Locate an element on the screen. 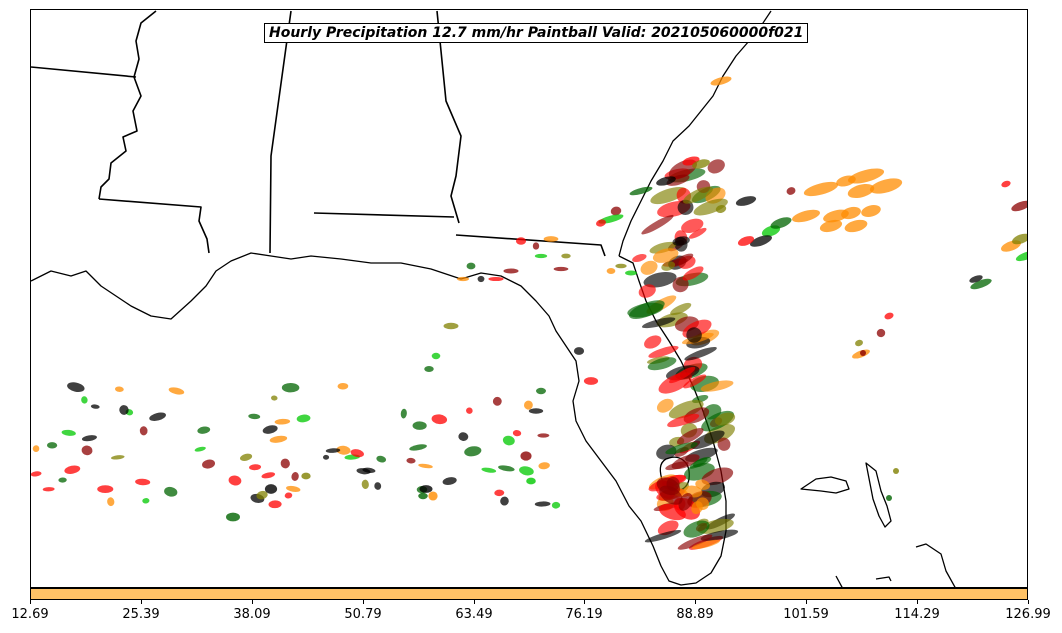 The height and width of the screenshot is (633, 1062). cuba-coast is located at coordinates (895, 565).